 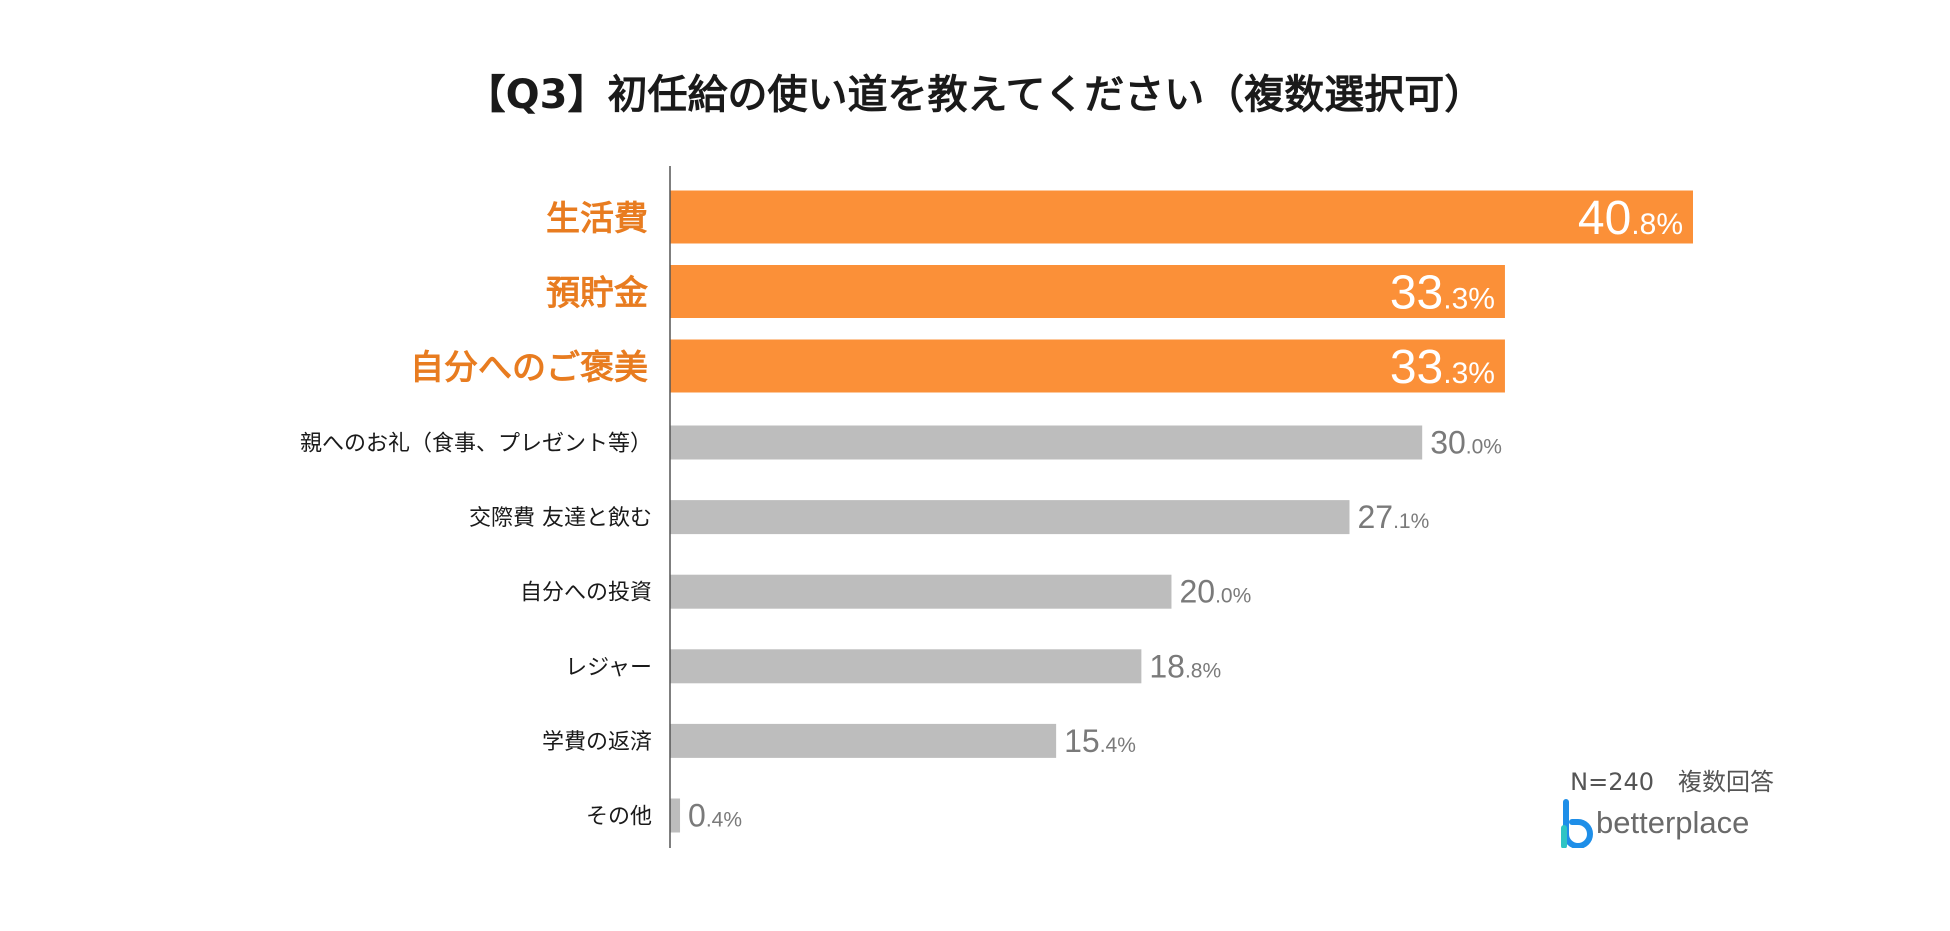 What do you see at coordinates (608, 667) in the screenshot?
I see `category-label-6: レジャー` at bounding box center [608, 667].